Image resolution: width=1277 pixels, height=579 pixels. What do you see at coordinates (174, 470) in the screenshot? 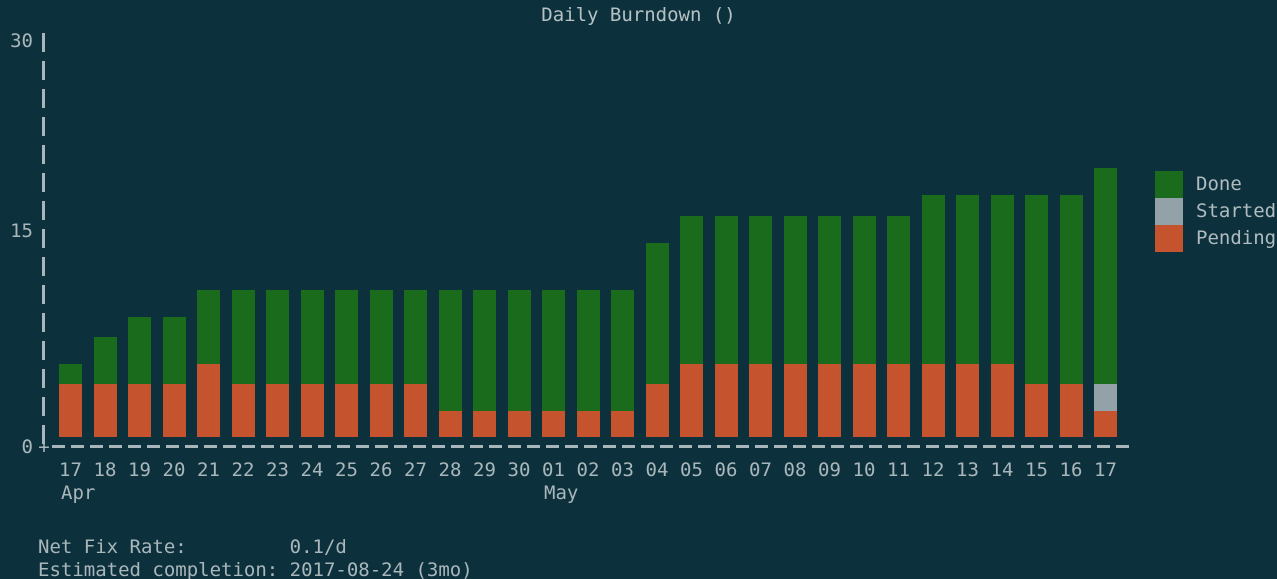
I see `x-tick-label: 20` at bounding box center [174, 470].